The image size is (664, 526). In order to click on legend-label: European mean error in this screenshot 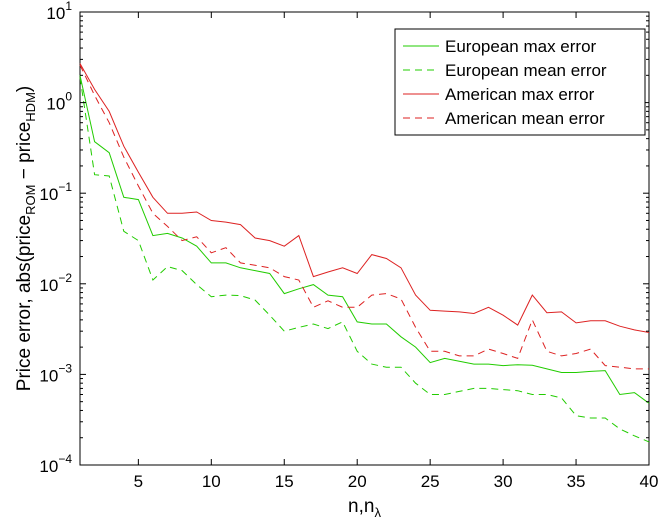, I will do `click(526, 70)`.